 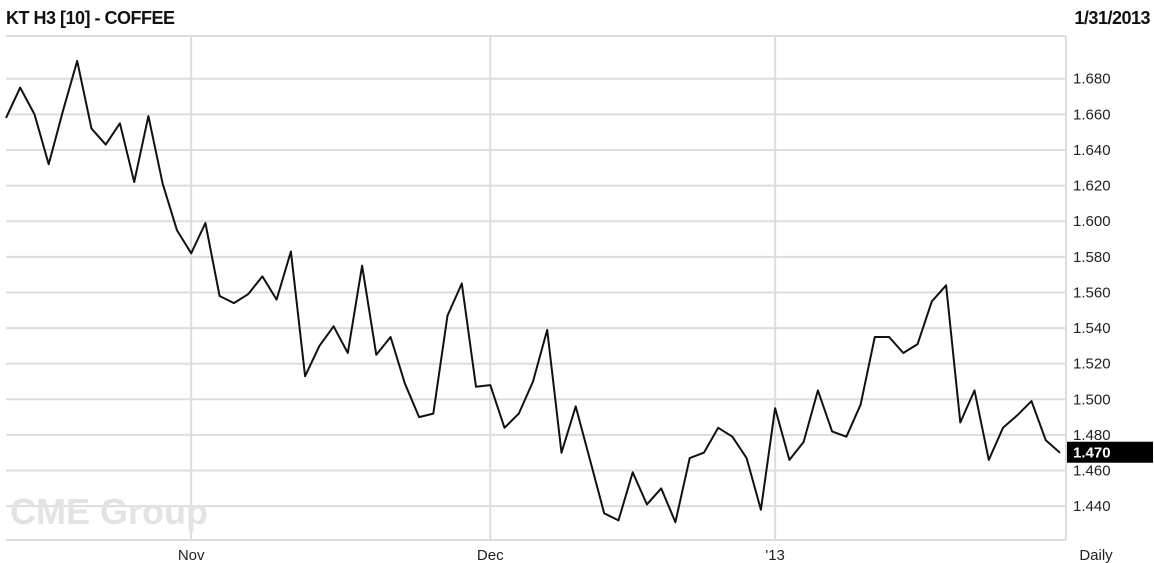 I want to click on y-tick-label: 1.440, so click(x=1092, y=506).